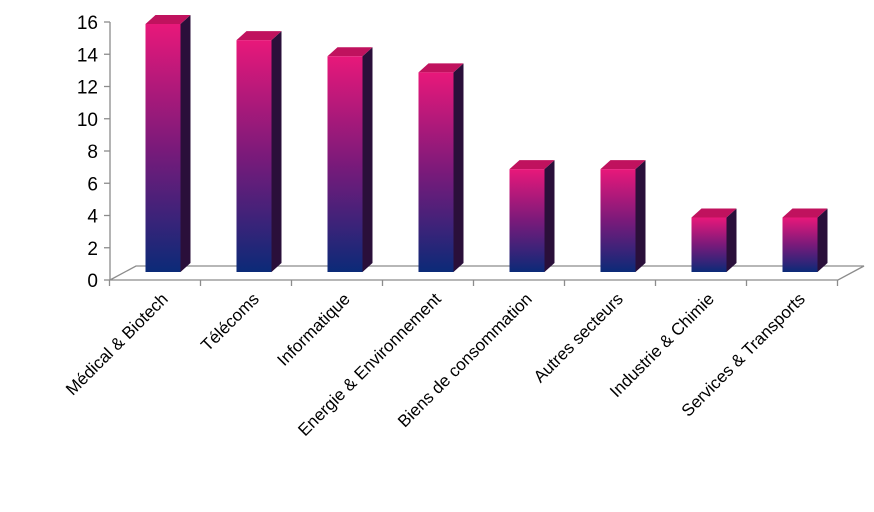 The height and width of the screenshot is (512, 874). I want to click on x-category-label: Informatique, so click(314, 329).